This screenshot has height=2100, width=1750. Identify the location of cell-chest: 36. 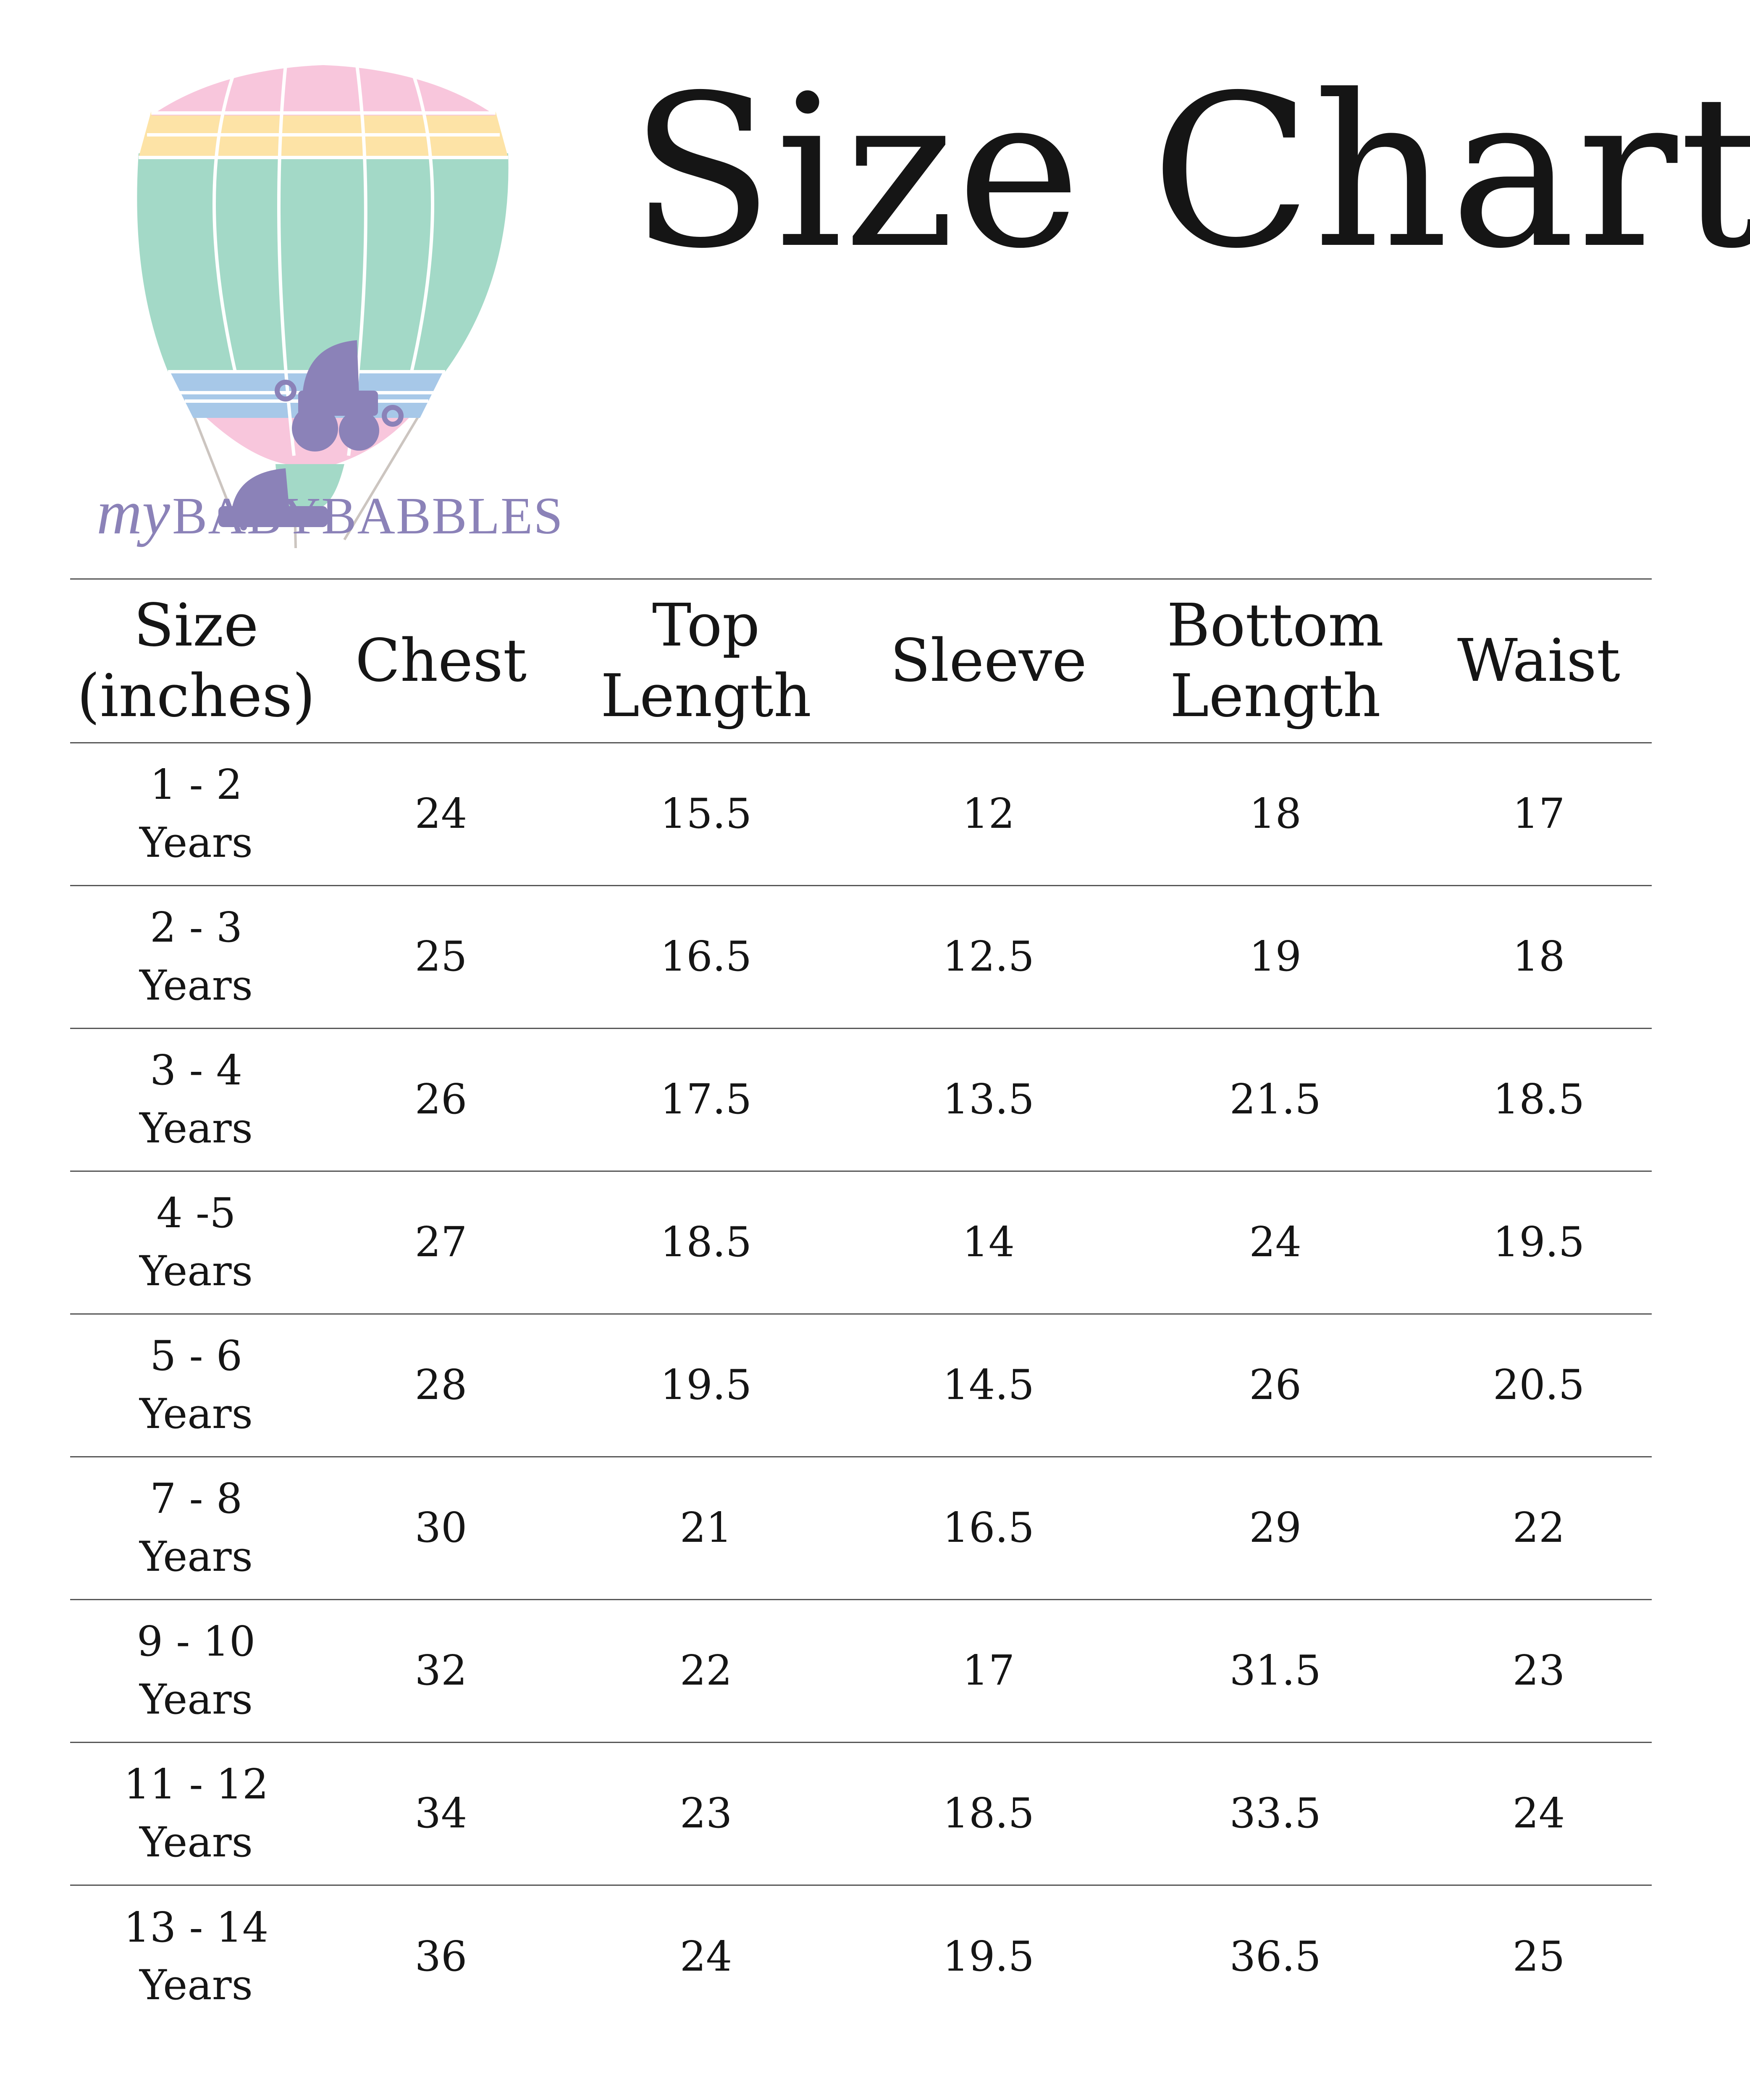
(441, 1956).